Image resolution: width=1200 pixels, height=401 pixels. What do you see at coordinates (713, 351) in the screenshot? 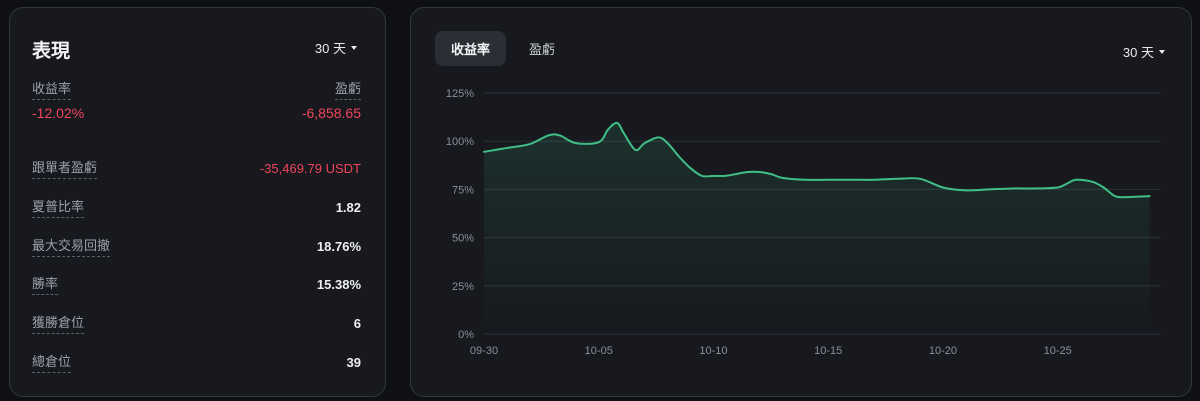
I see `x-tick-label: 10-10` at bounding box center [713, 351].